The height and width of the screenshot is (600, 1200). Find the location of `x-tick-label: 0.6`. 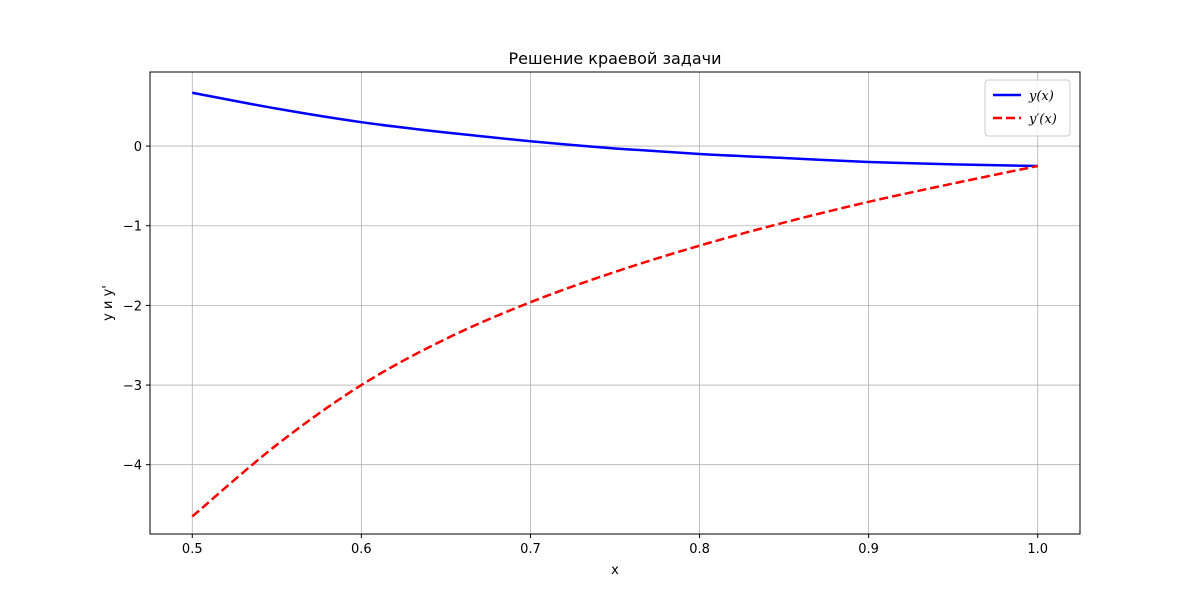

x-tick-label: 0.6 is located at coordinates (361, 549).